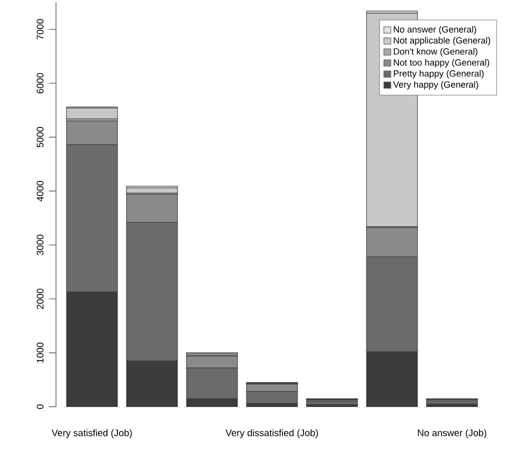  What do you see at coordinates (40, 83) in the screenshot?
I see `y-tick-label: 6000` at bounding box center [40, 83].